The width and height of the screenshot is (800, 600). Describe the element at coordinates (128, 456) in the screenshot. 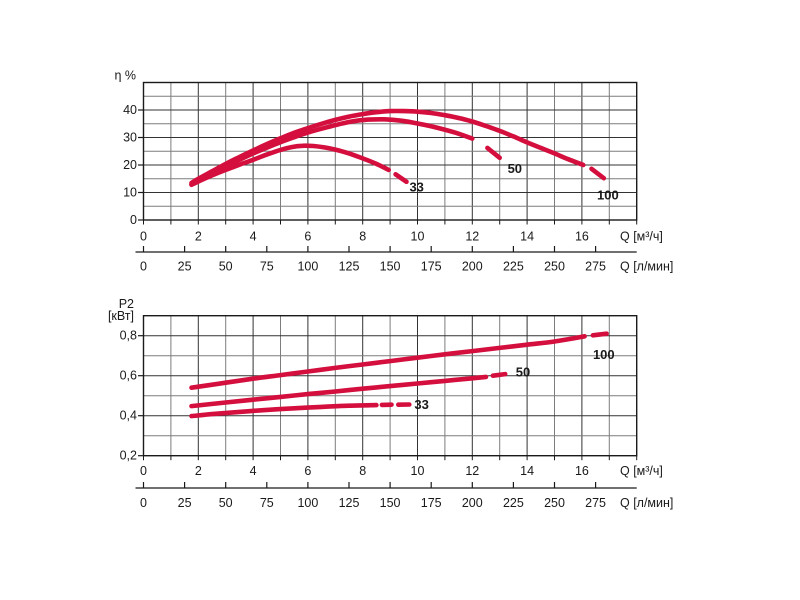

I see `y-axis-tick-label: 0,2` at that location.